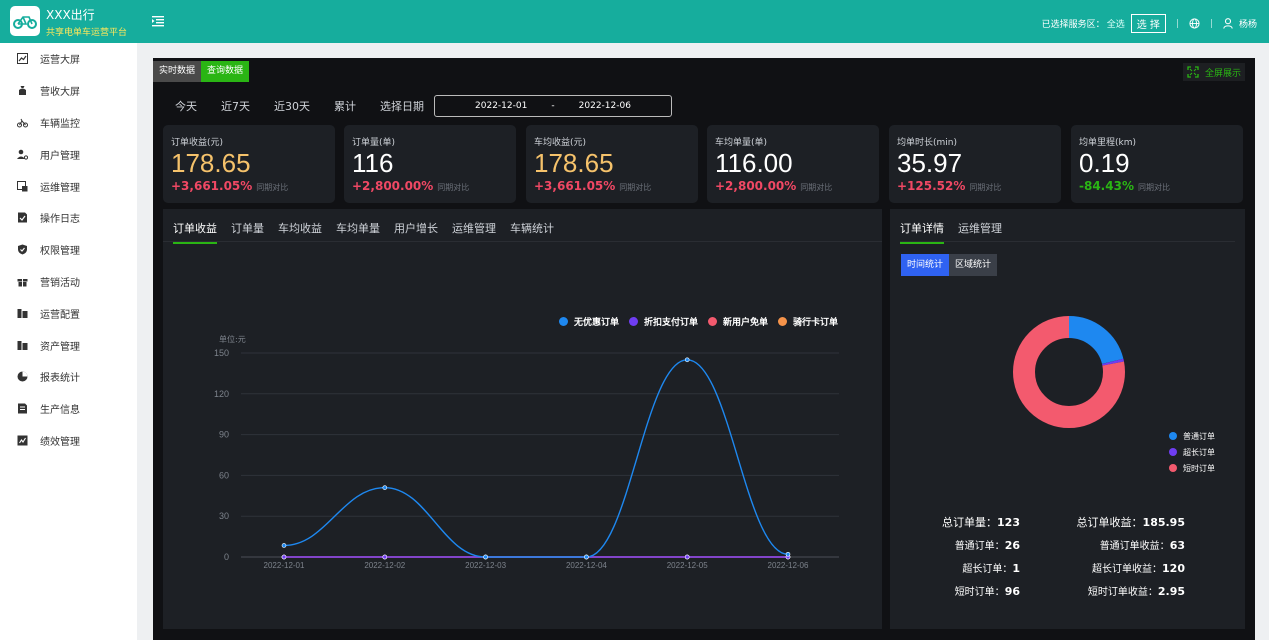  I want to click on kpi-label: 车均收益(元), so click(560, 143).